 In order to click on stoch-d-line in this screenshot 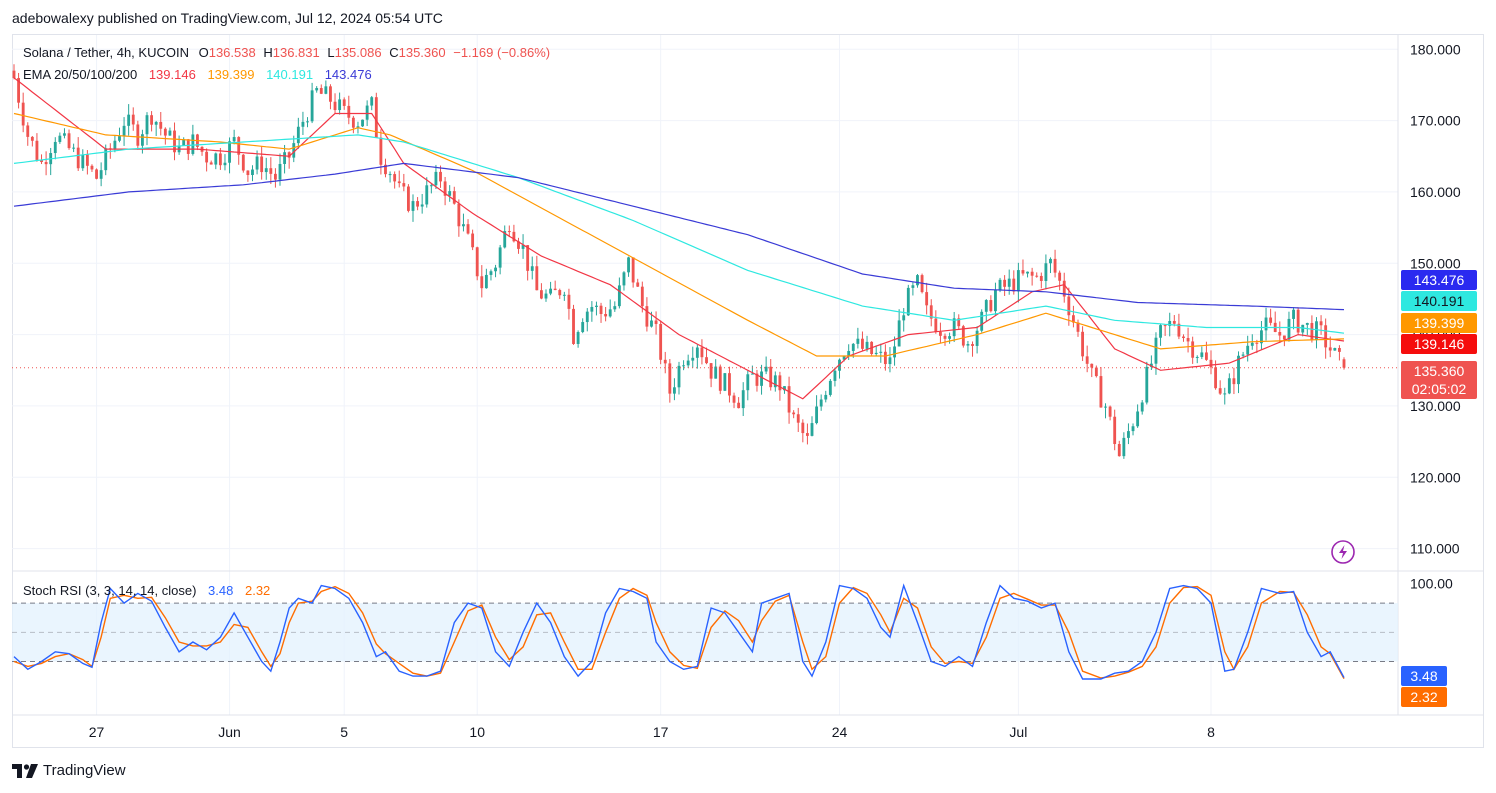, I will do `click(679, 632)`.